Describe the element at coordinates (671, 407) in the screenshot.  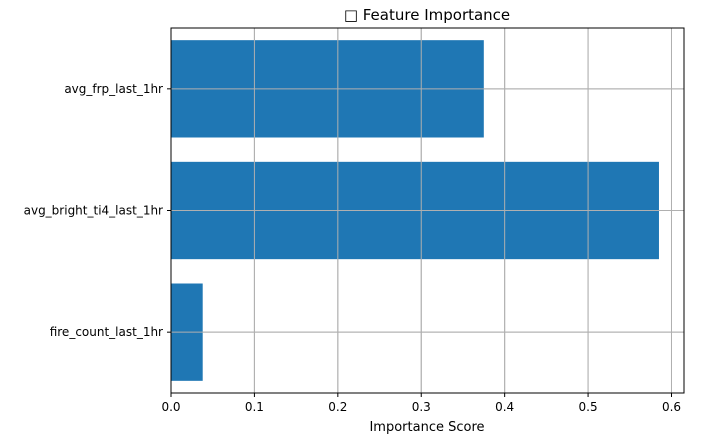
I see `x-tick-label: 0.6` at that location.